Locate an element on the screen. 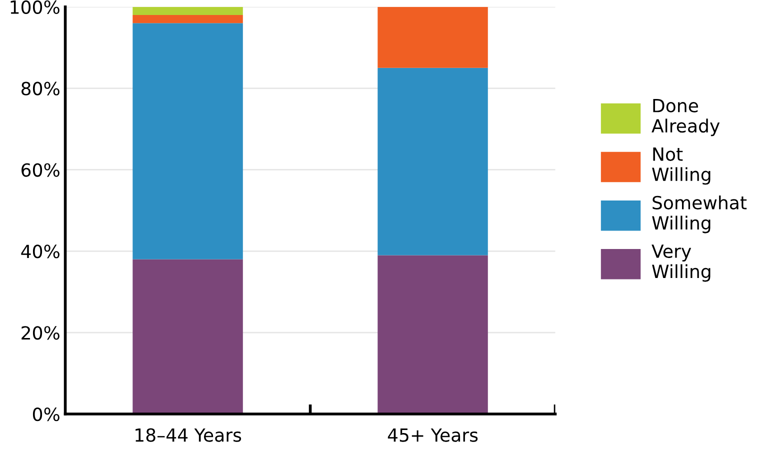 This screenshot has width=768, height=457. x-tick-label: 45+ Years is located at coordinates (433, 435).